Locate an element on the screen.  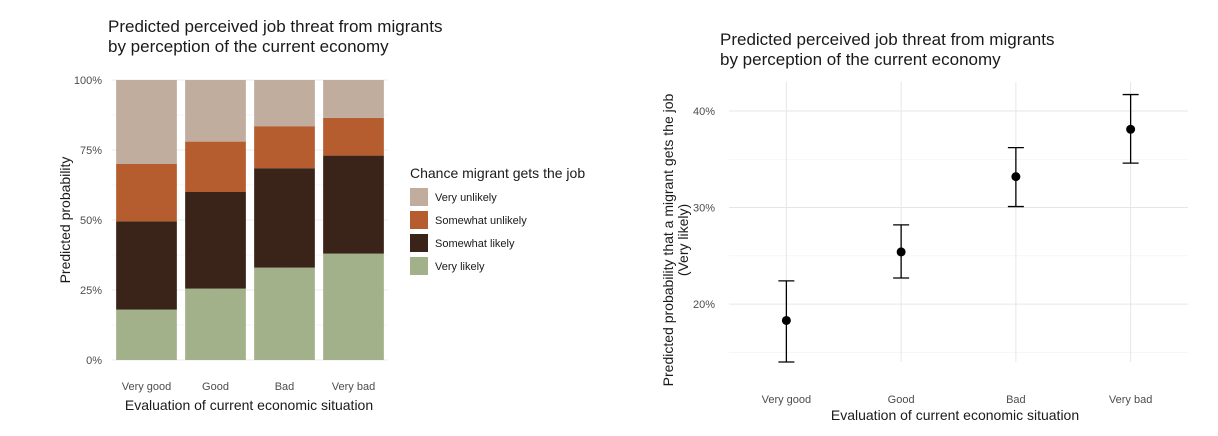
y-tick-label: 50% is located at coordinates (91, 221).